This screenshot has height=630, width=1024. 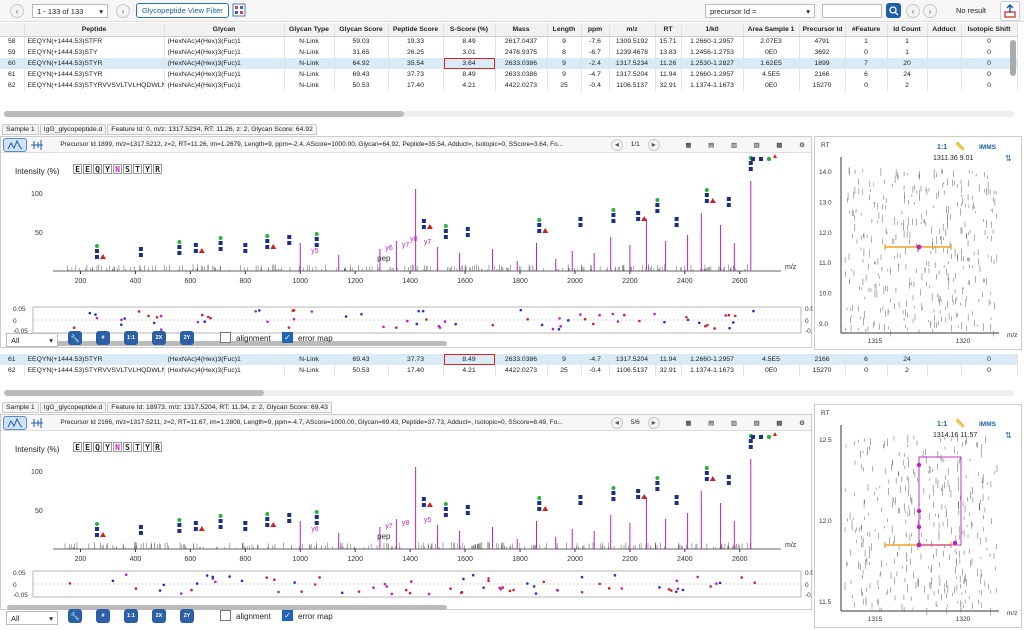 What do you see at coordinates (521, 30) in the screenshot?
I see `column-header: Mass` at bounding box center [521, 30].